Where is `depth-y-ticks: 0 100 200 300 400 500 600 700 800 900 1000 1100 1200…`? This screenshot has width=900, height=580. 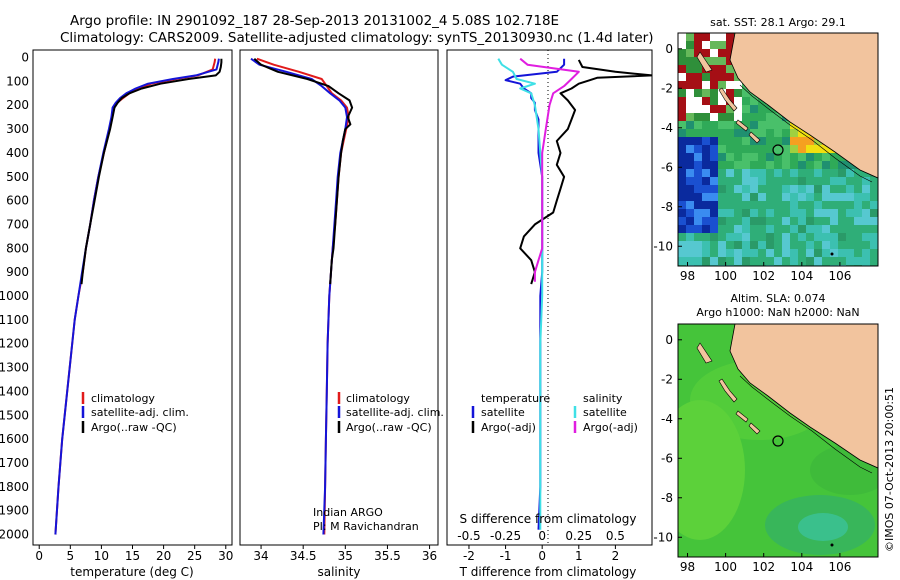
depth-y-ticks: 0 100 200 300 400 500 600 700 800 900 1000 1100 1200… is located at coordinates (14, 296).